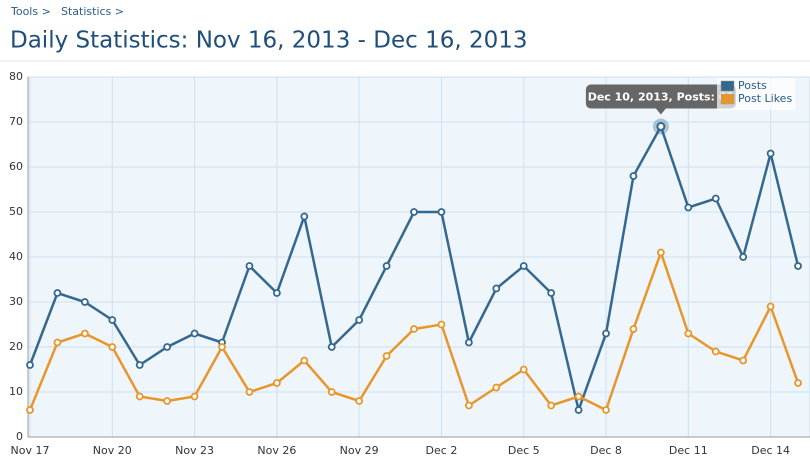 Image resolution: width=810 pixels, height=466 pixels. What do you see at coordinates (442, 450) in the screenshot?
I see `x-tick-label: Dec 2` at bounding box center [442, 450].